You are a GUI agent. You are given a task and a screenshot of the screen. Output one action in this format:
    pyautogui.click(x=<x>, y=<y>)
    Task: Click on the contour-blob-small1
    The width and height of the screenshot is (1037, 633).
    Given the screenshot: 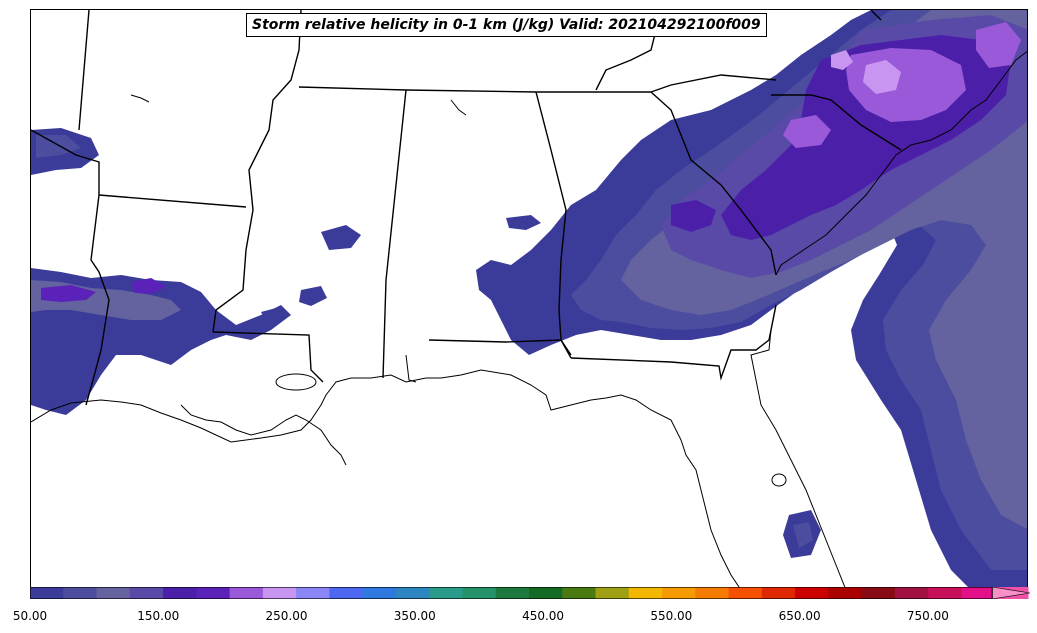 What is the action you would take?
    pyautogui.click(x=313, y=296)
    